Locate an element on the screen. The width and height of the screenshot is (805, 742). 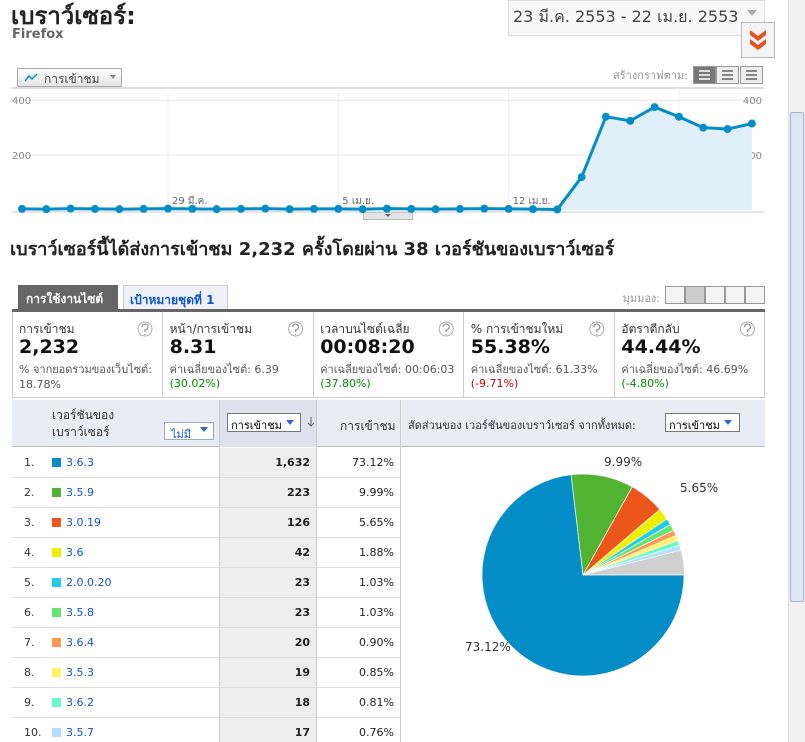
view-label: มุมมอง: is located at coordinates (641, 298).